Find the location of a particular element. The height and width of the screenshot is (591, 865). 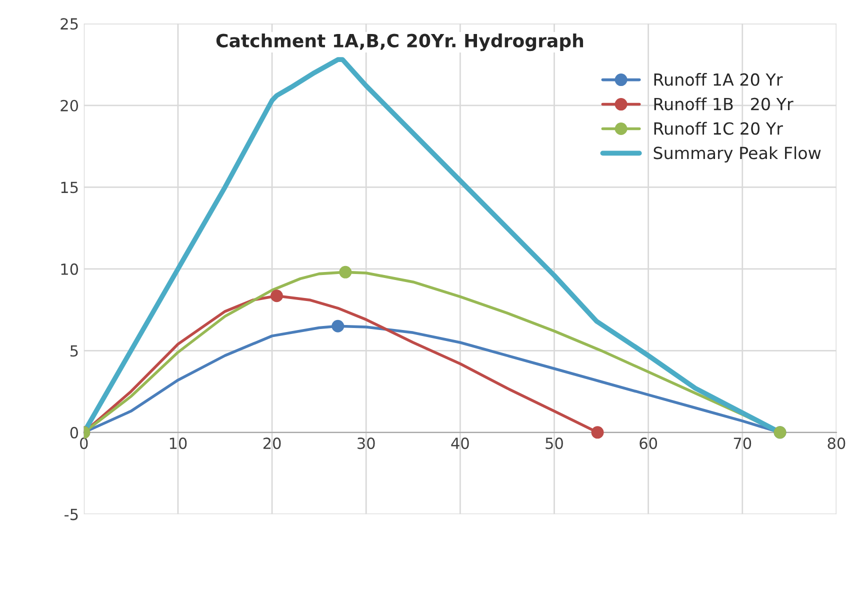

legend-label: Summary Peak Flow is located at coordinates (737, 154).